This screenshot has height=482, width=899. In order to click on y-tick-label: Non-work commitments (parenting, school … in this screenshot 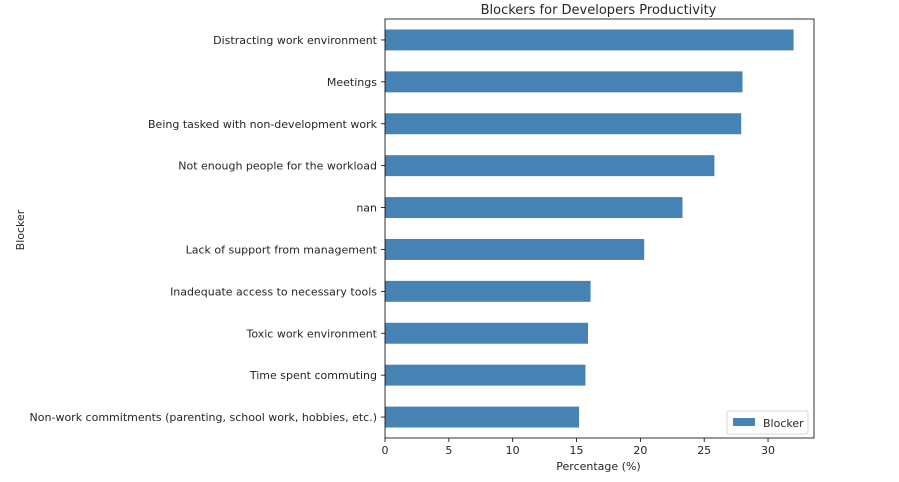, I will do `click(203, 417)`.